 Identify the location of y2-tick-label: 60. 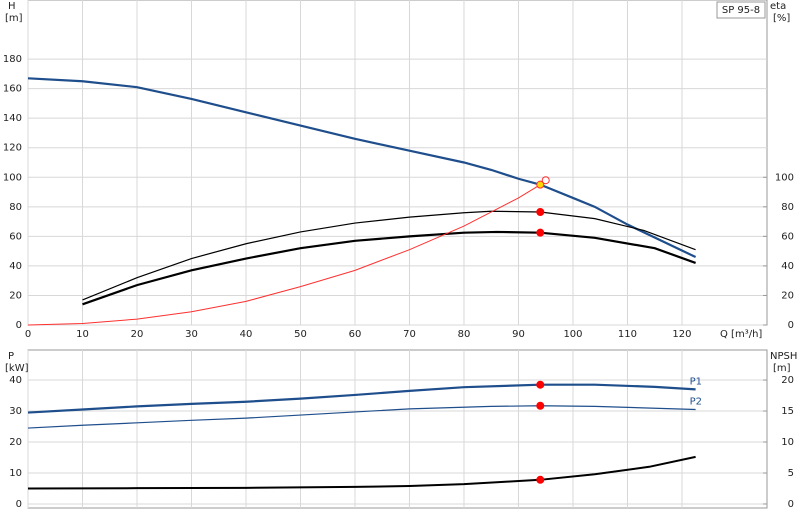
(787, 236).